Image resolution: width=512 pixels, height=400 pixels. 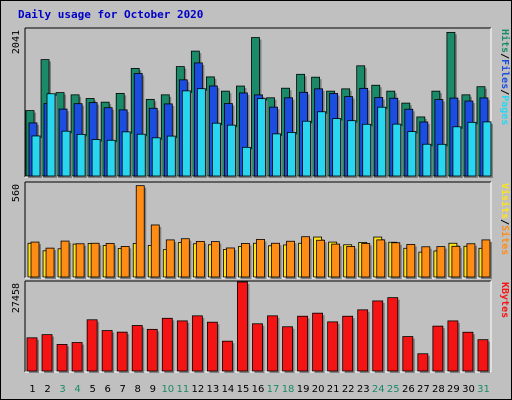 I want to click on day-label-11: 11, so click(x=182, y=389).